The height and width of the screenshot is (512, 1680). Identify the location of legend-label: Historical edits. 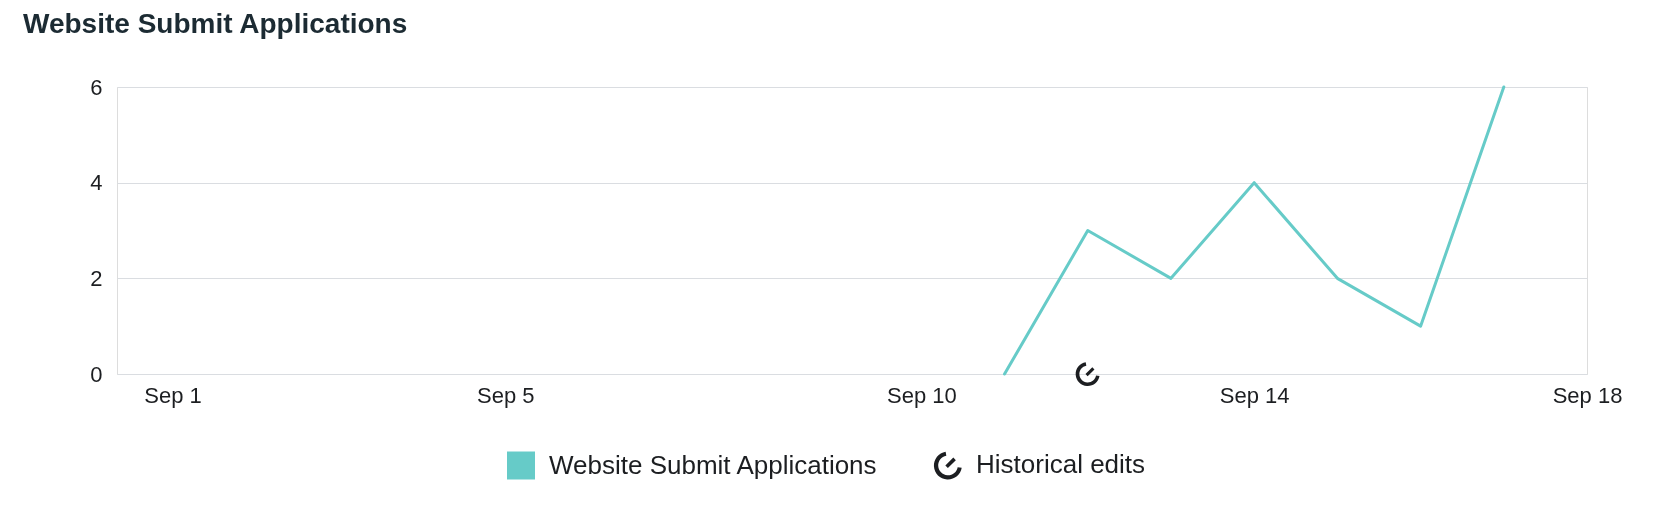
(1061, 464).